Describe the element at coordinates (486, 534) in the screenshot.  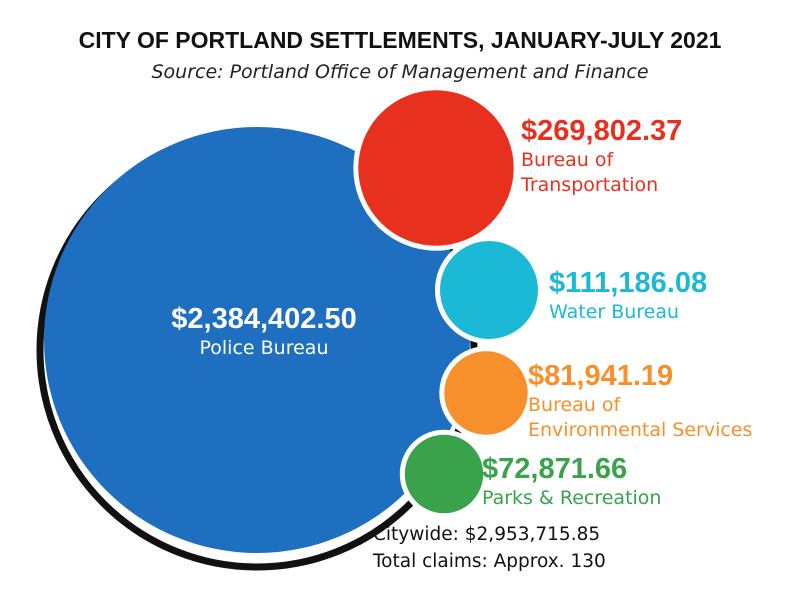
I see `summary-citywide: Citywide: $2,953,715.85` at that location.